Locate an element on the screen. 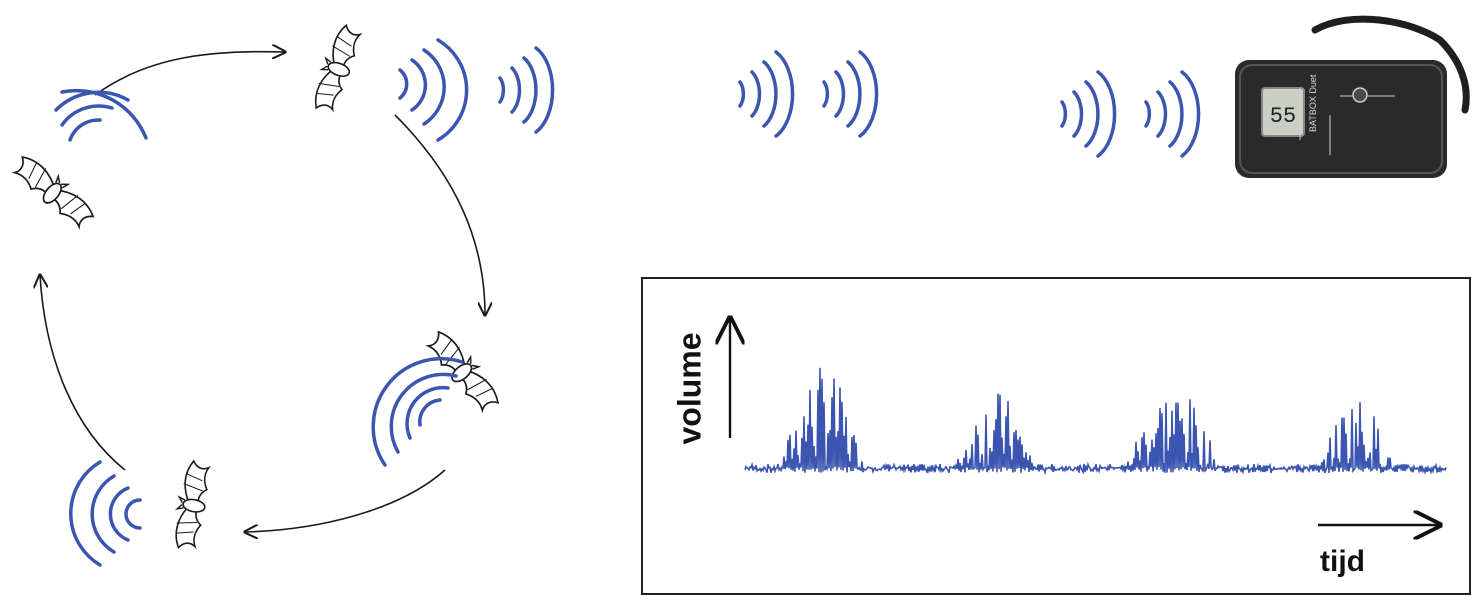 This screenshot has width=1475, height=600. detector-display: 55 is located at coordinates (1283, 116).